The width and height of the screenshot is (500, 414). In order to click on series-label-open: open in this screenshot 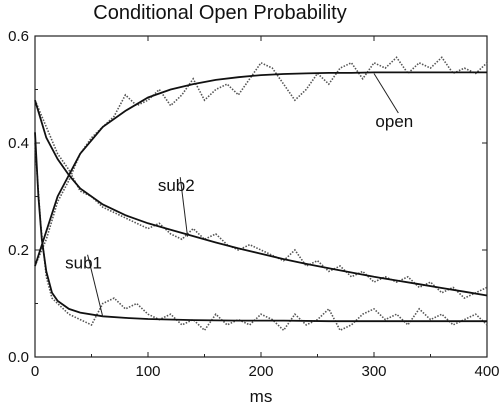, I will do `click(394, 121)`.